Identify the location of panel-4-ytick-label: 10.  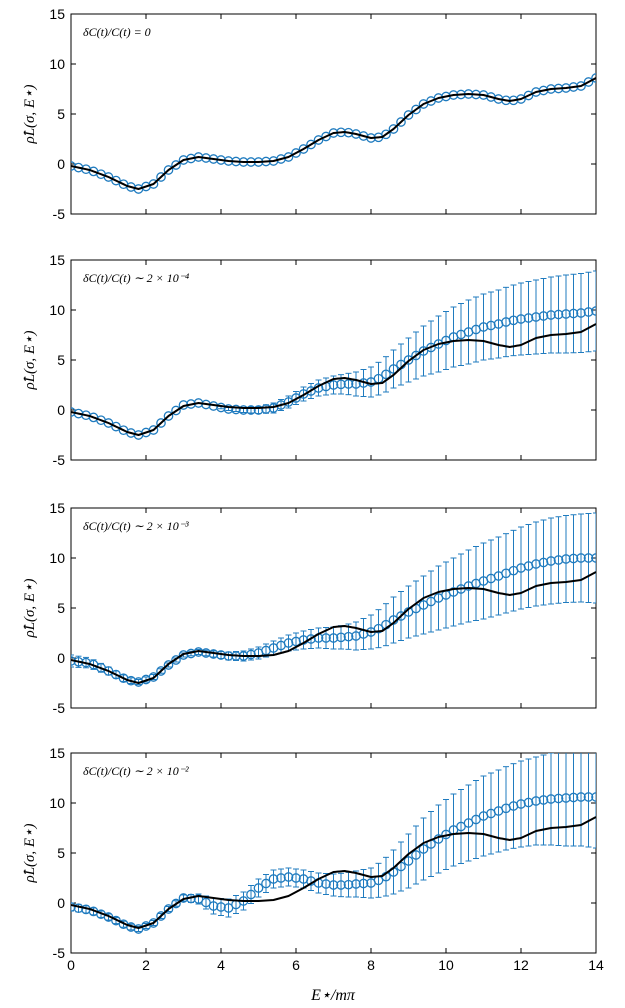
(57, 803).